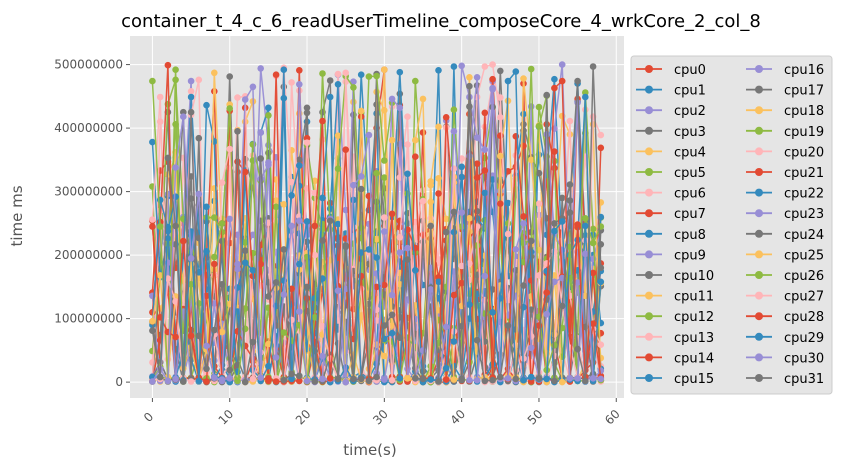 This screenshot has height=468, width=842. What do you see at coordinates (88, 128) in the screenshot?
I see `y-tick-label: 400000000` at bounding box center [88, 128].